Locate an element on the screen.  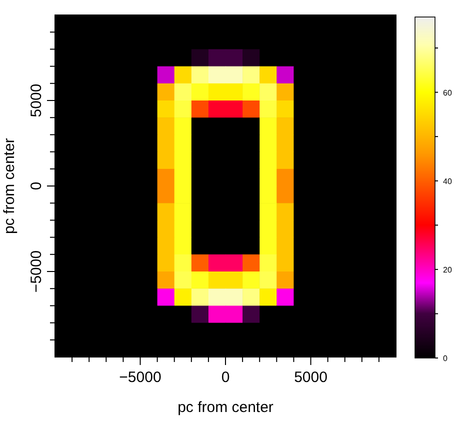
color-bar-label: 0 is located at coordinates (445, 358).